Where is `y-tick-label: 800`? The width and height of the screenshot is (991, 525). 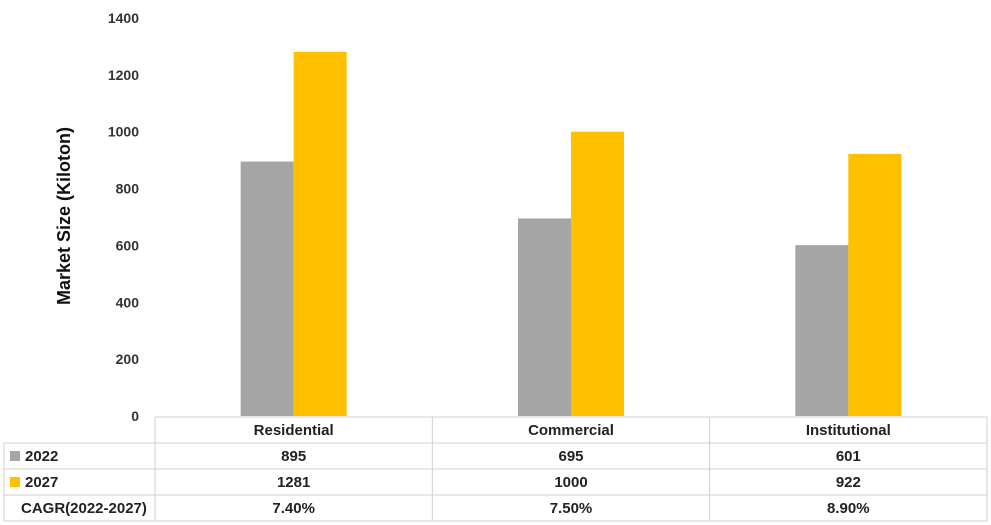
y-tick-label: 800 is located at coordinates (128, 189).